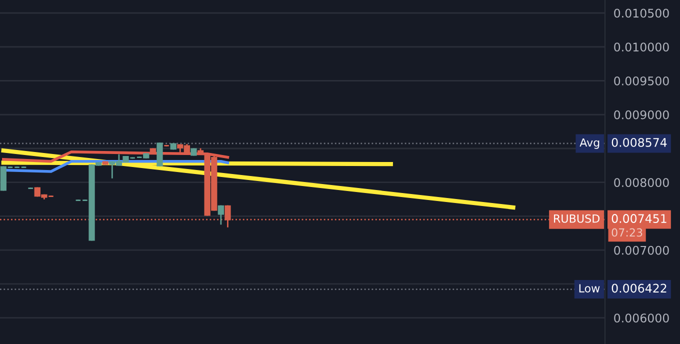  What do you see at coordinates (577, 218) in the screenshot?
I see `ref-line-label: RUBUSD` at bounding box center [577, 218].